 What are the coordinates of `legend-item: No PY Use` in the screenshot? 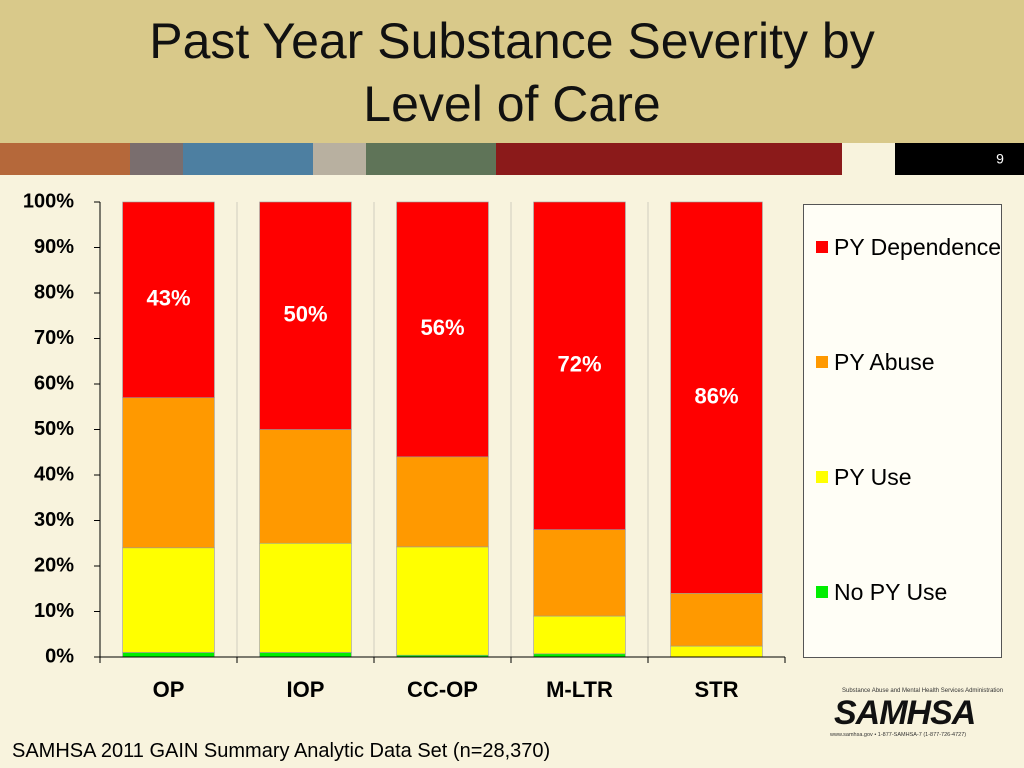 It's located at (906, 592).